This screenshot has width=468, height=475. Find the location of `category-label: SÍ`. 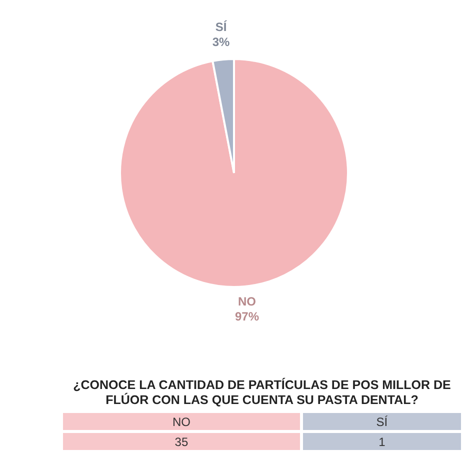

category-label: SÍ is located at coordinates (382, 421).